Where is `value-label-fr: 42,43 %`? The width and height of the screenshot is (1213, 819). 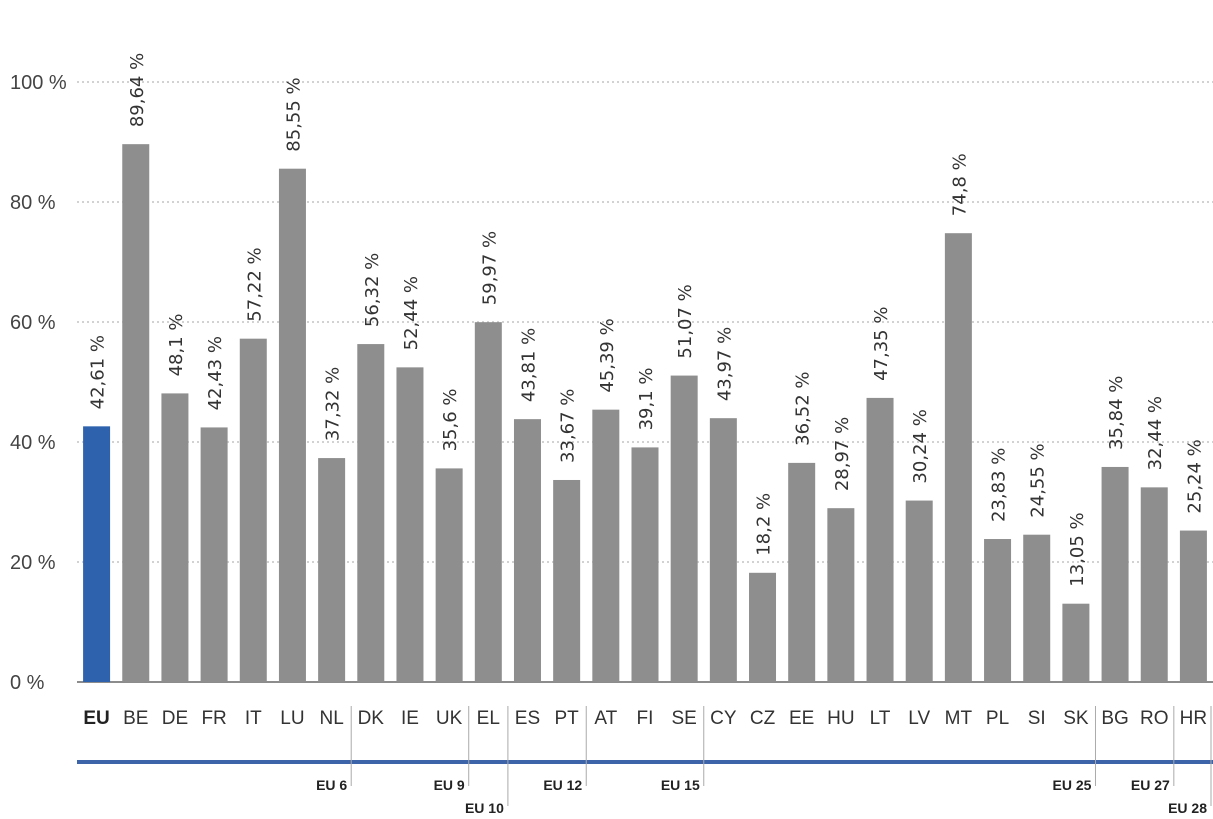
value-label-fr: 42,43 % is located at coordinates (215, 373).